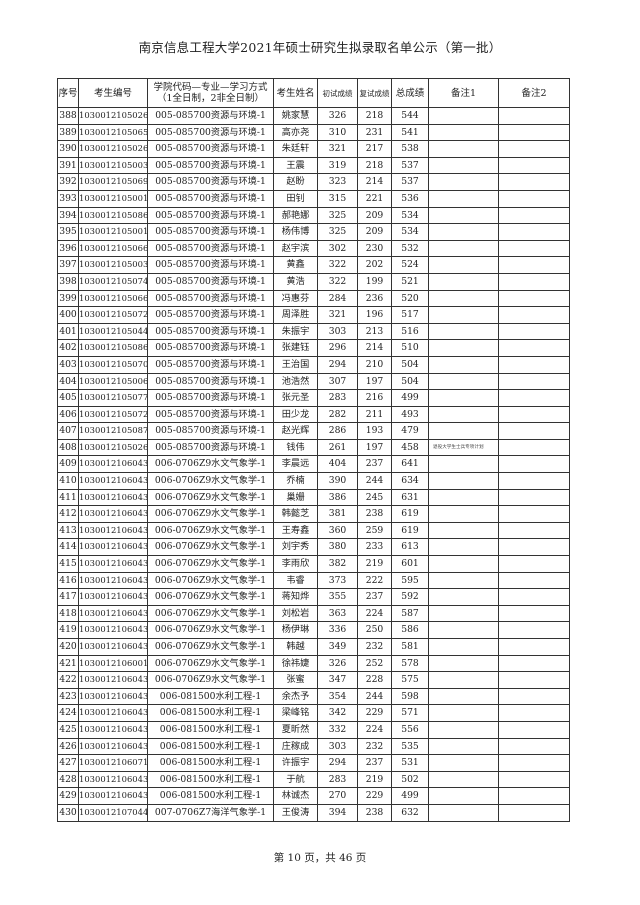  I want to click on col-initial-score-cell: 307, so click(337, 381).